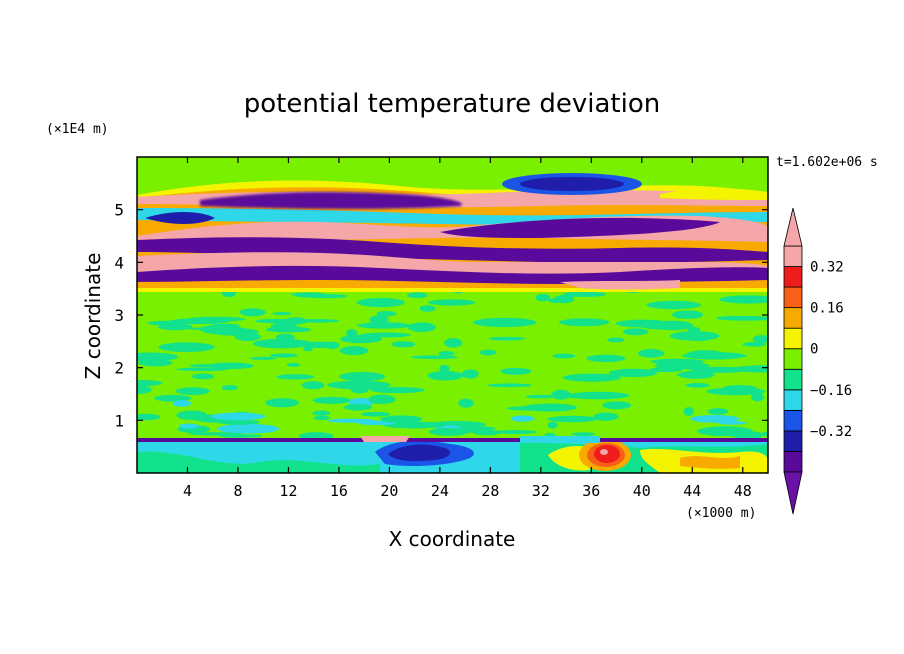 Image resolution: width=904 pixels, height=654 pixels. I want to click on band-warm-tail, so click(620, 285).